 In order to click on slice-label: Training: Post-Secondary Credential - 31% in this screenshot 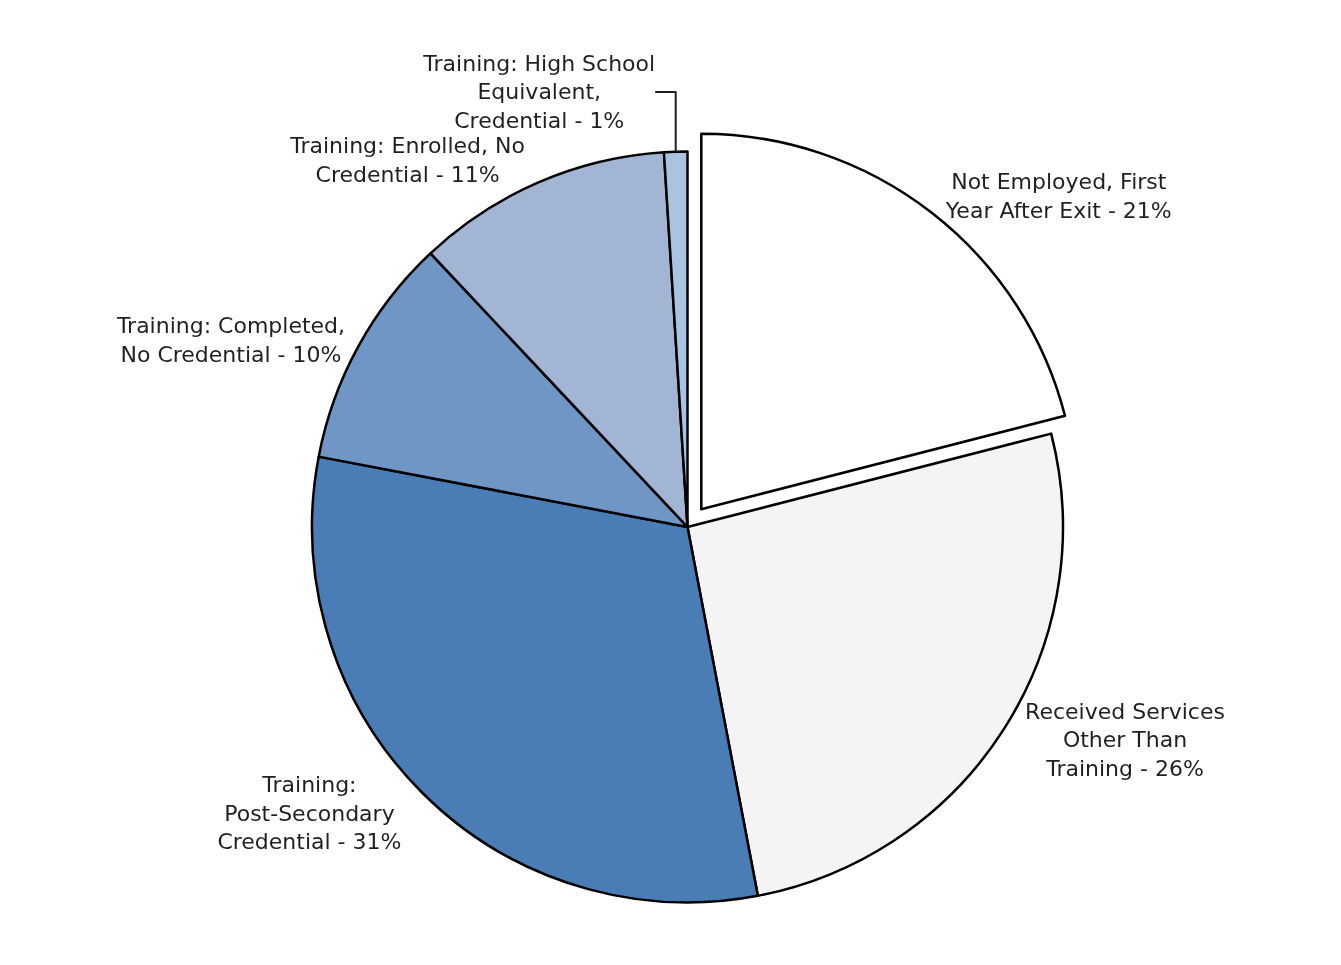, I will do `click(309, 813)`.